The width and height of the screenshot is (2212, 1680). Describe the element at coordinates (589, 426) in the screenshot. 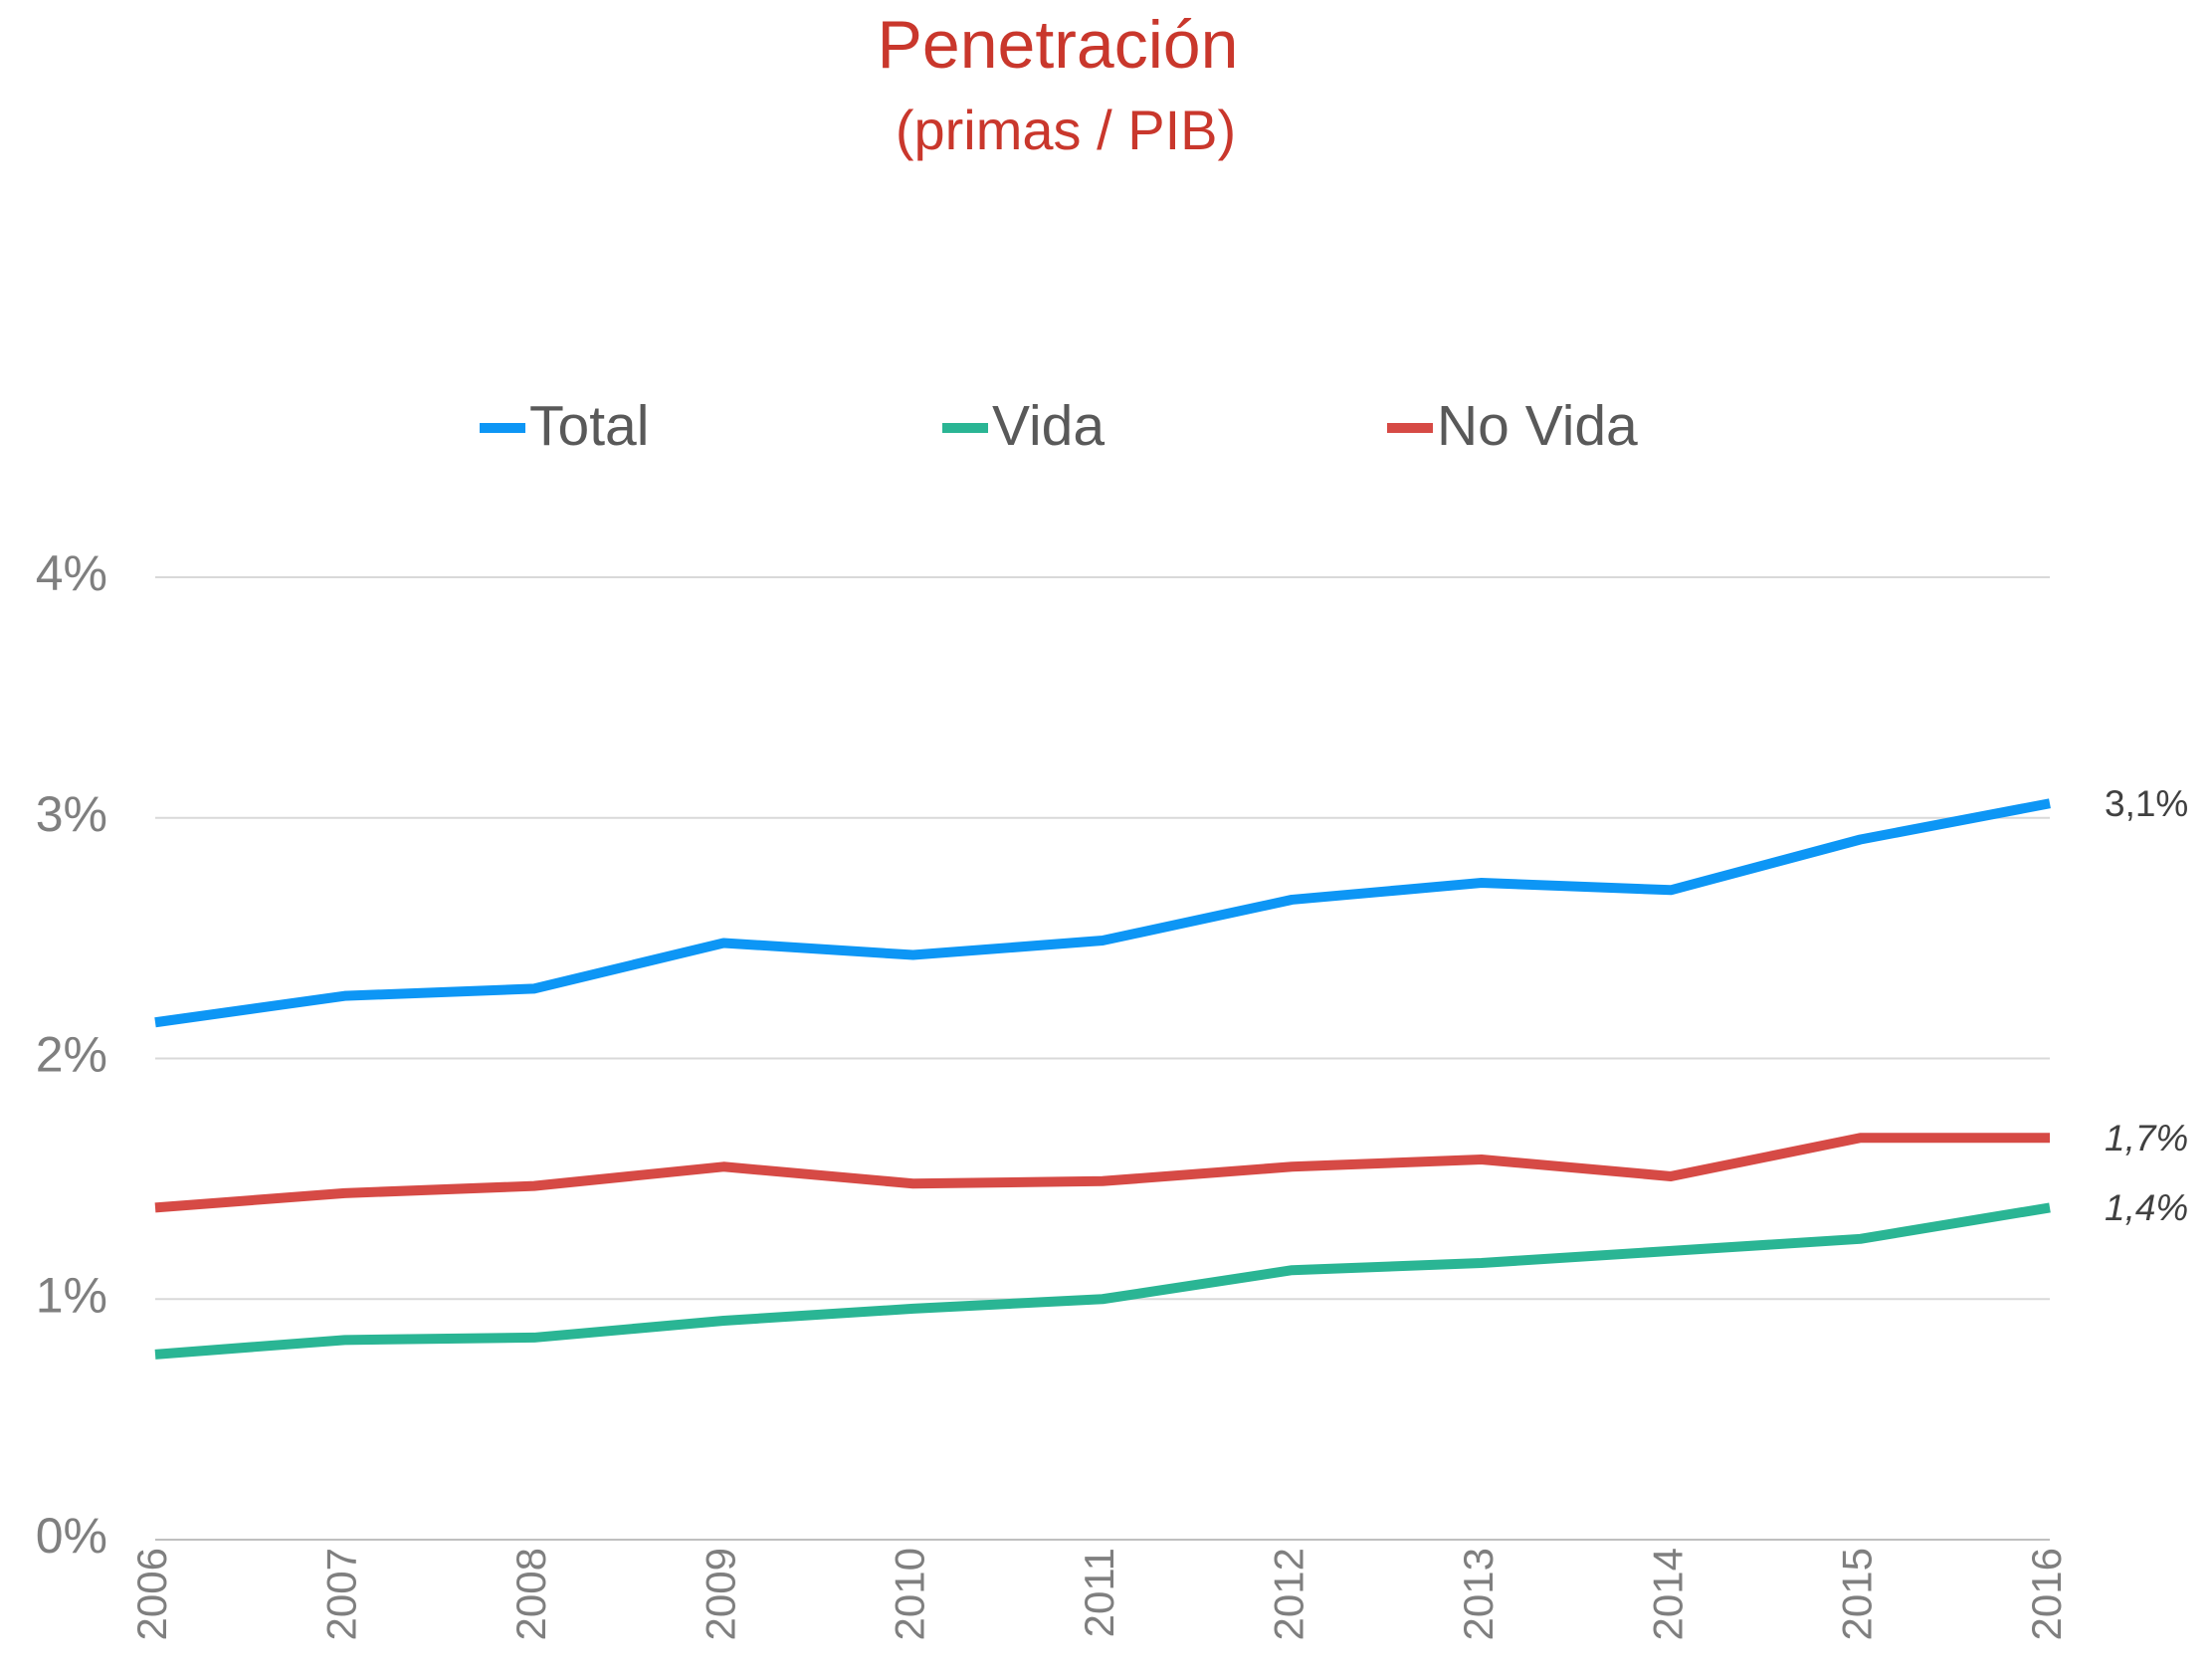

I see `legend-label: Total` at that location.